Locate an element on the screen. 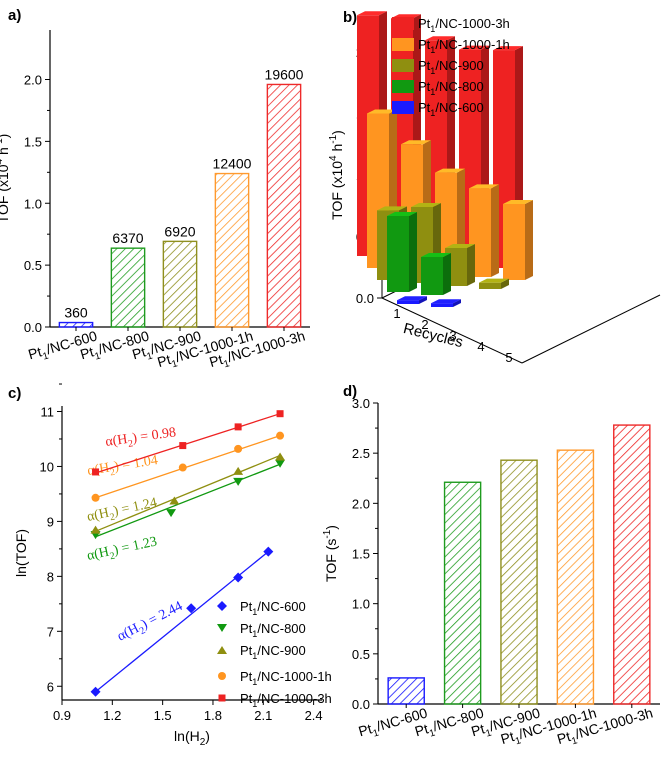  legend-label-text: Pt1/NC-1000-3h is located at coordinates (286, 700).